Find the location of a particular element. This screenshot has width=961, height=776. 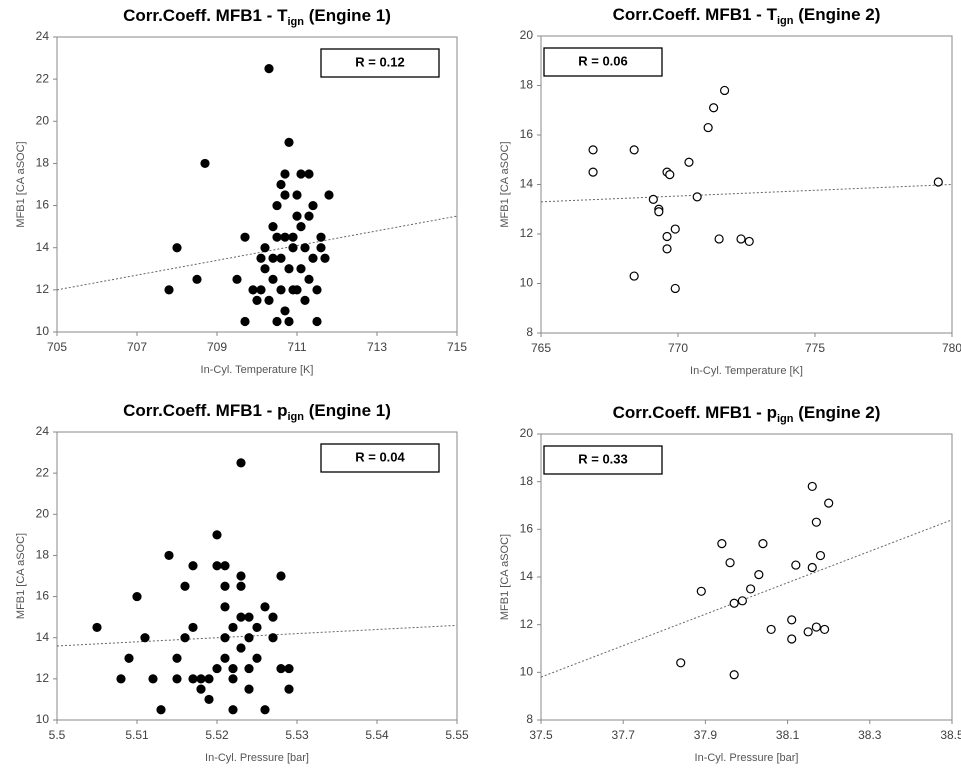

x-axis-label: In-Cyl. Temperature [K] is located at coordinates (257, 370).